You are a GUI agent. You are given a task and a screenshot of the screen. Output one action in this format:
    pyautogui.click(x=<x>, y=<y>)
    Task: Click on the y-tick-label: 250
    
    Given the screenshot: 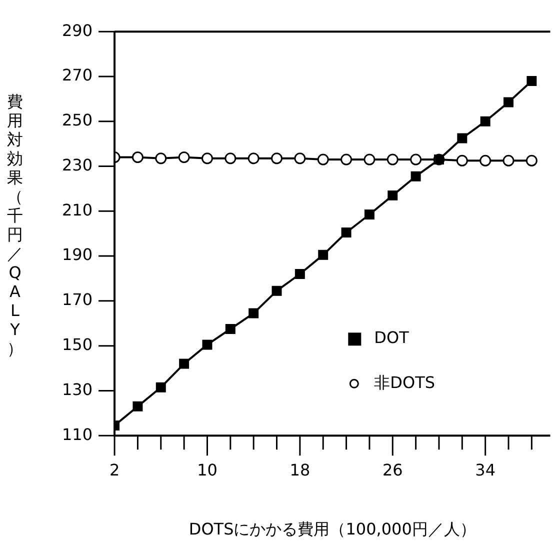 What is the action you would take?
    pyautogui.click(x=77, y=120)
    